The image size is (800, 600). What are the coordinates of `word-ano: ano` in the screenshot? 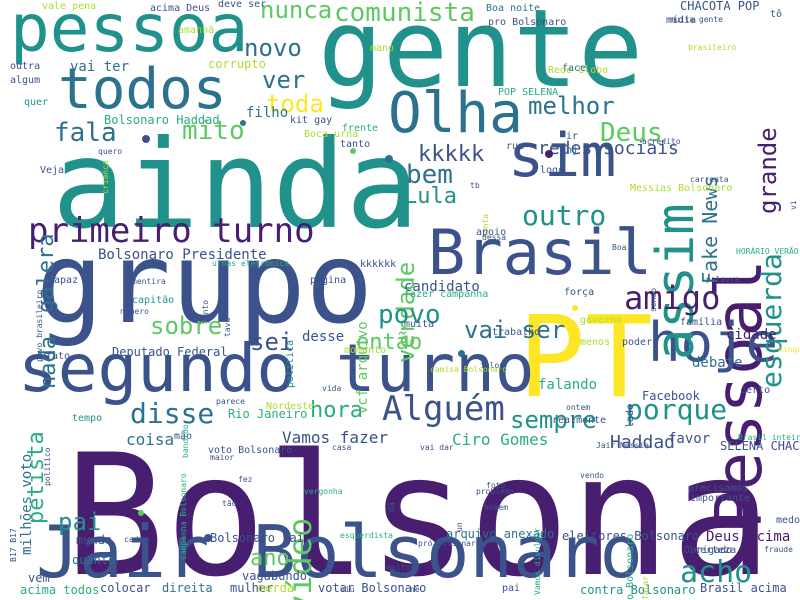 It's located at (270, 558).